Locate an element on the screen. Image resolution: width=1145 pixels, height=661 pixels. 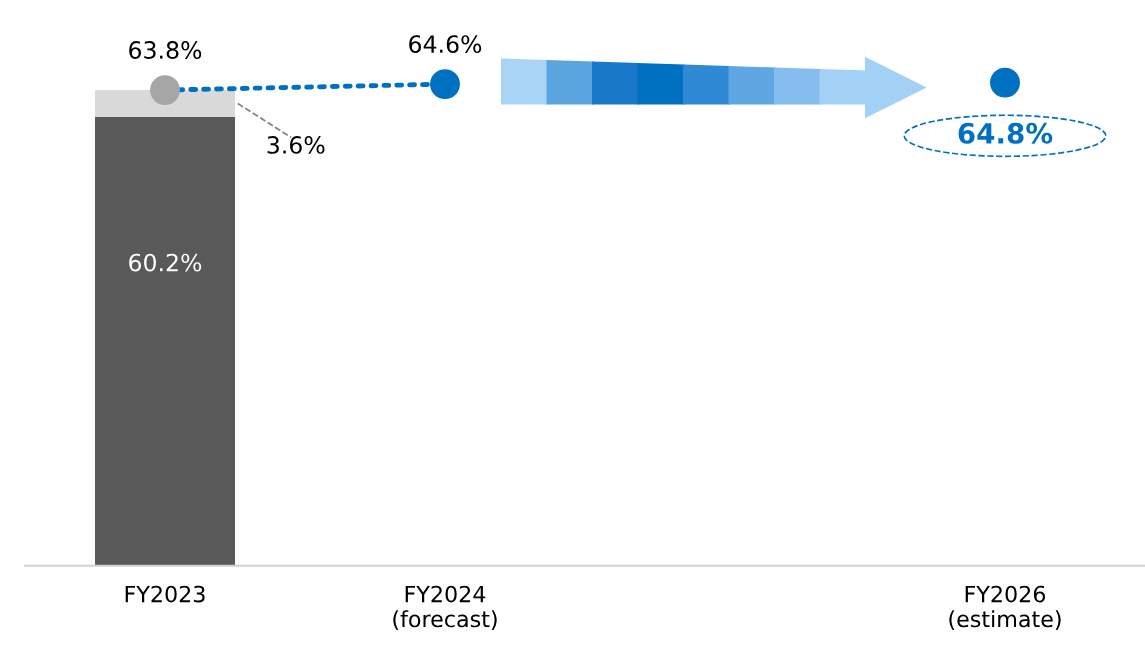
data-label: 3.6% is located at coordinates (296, 145).